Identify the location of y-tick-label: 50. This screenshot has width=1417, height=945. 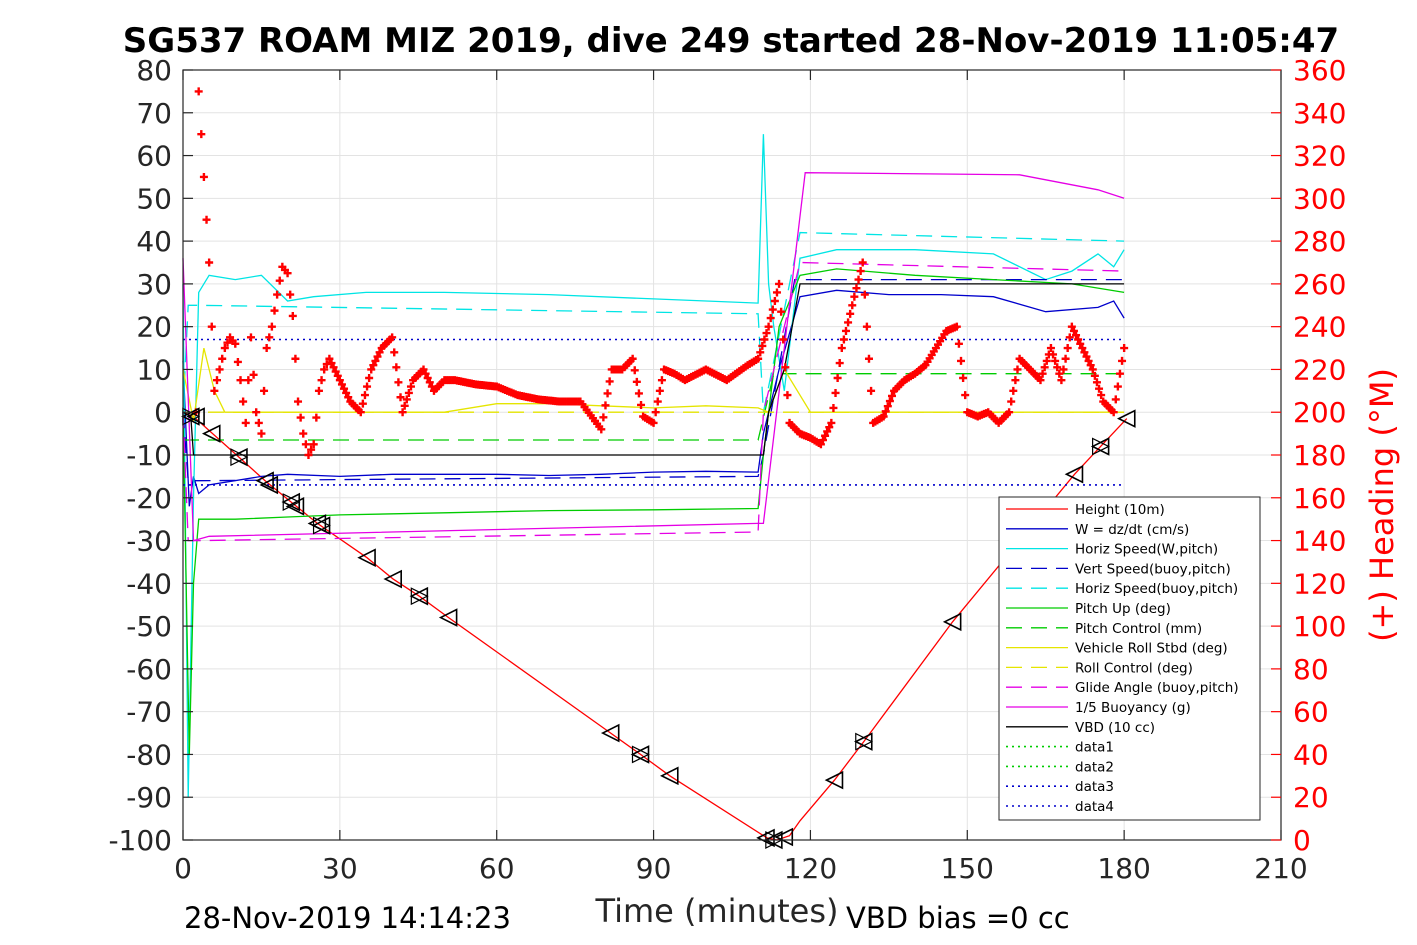
(154, 198).